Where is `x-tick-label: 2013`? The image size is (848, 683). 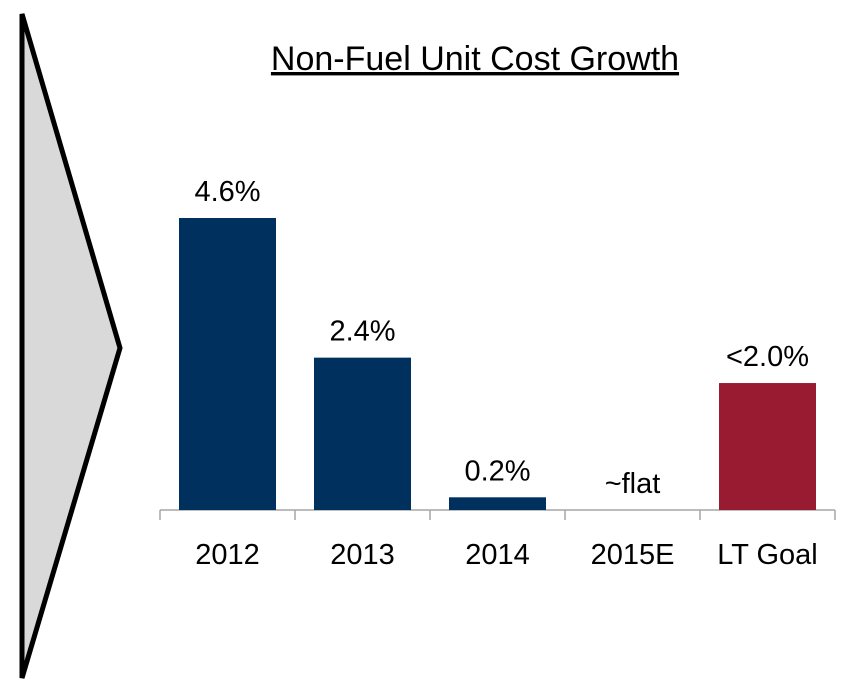
x-tick-label: 2013 is located at coordinates (362, 555).